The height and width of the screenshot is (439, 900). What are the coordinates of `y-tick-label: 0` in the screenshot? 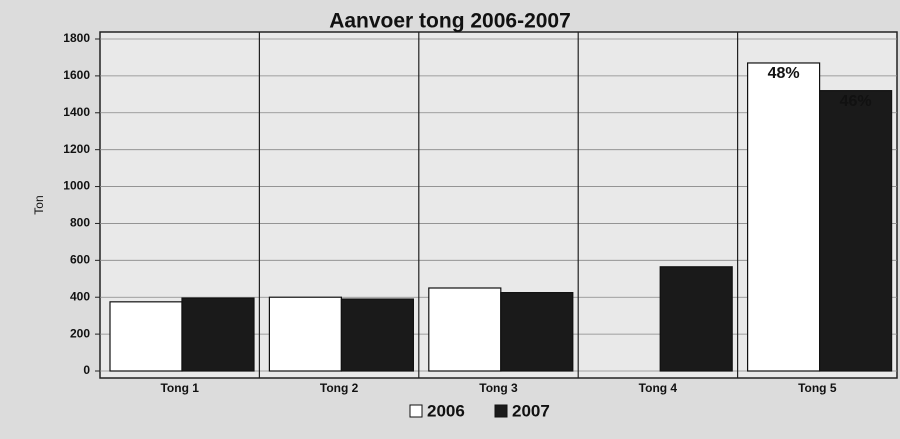 It's located at (86, 370).